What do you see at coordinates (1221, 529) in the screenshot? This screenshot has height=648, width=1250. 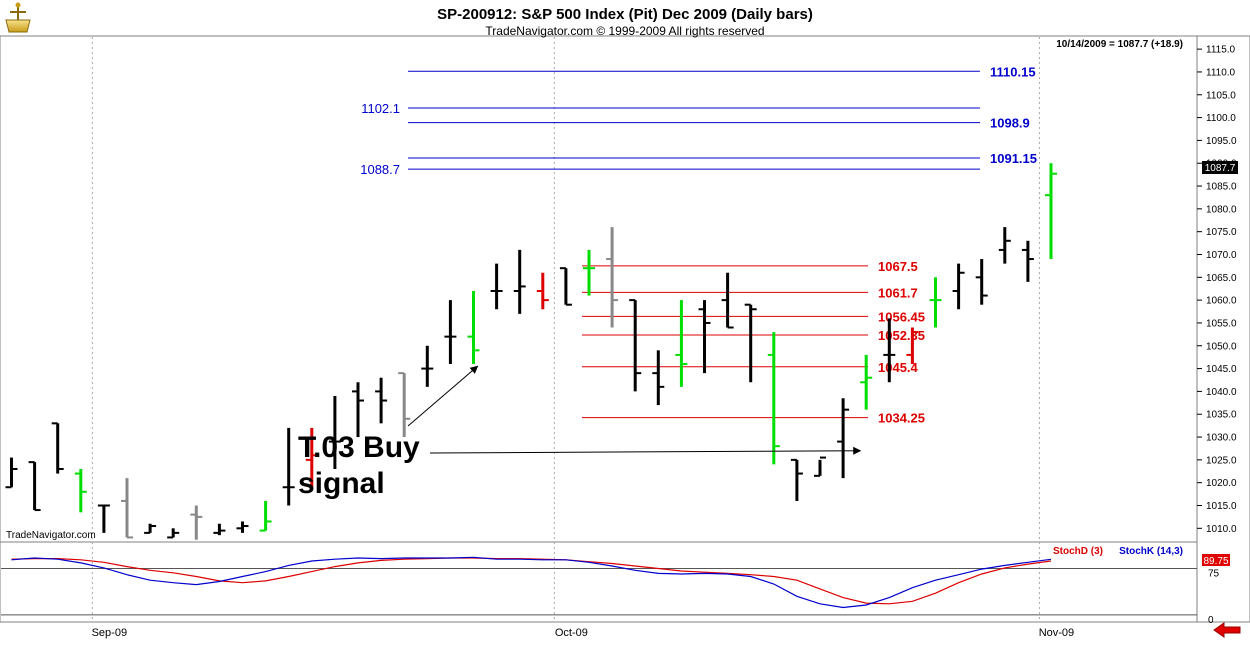 I see `y-tick-label: 1010.0` at bounding box center [1221, 529].